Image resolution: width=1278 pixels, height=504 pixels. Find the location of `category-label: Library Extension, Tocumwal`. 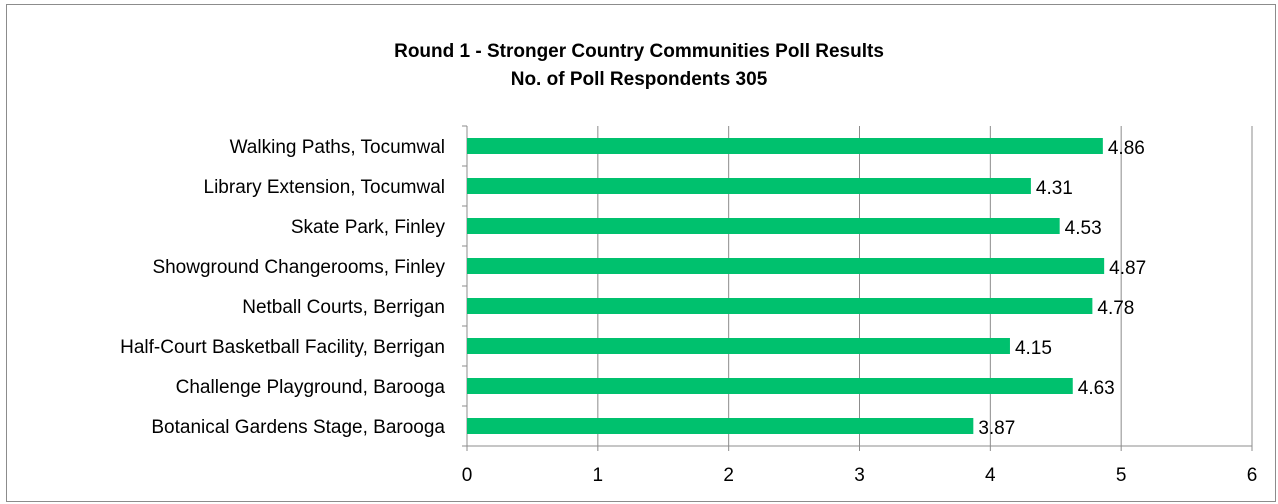

category-label: Library Extension, Tocumwal is located at coordinates (324, 187).